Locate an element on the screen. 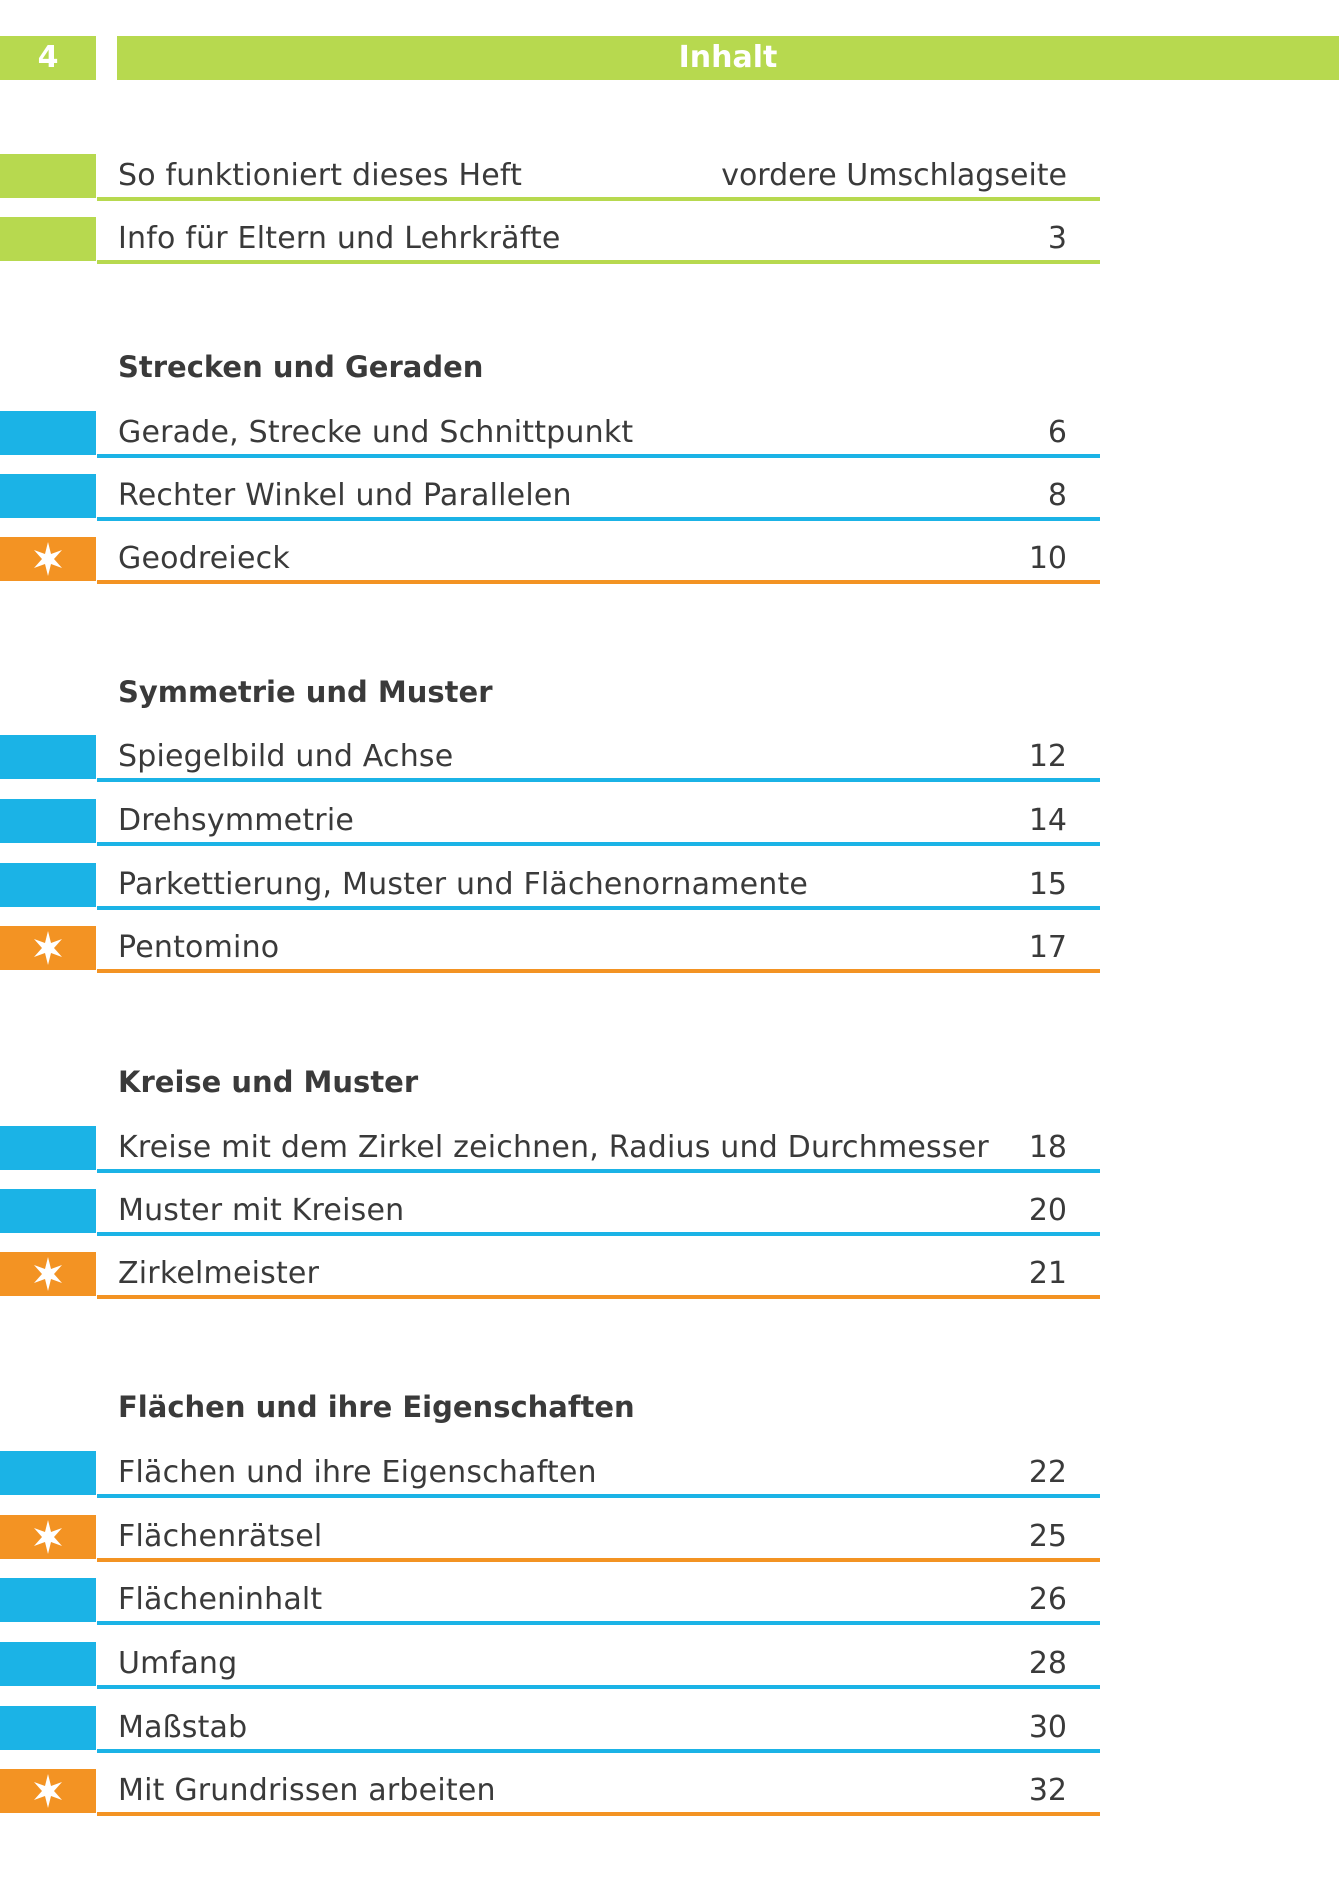 The width and height of the screenshot is (1339, 1890). entry-label: So funktioniert dieses Heft is located at coordinates (320, 175).